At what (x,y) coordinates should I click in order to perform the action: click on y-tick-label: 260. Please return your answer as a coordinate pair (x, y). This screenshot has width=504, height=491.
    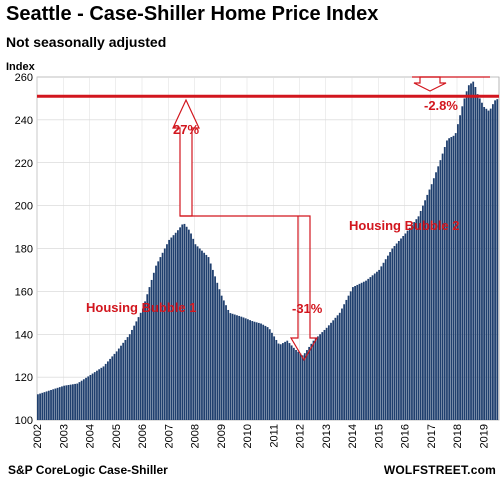
    Looking at the image, I should click on (24, 78).